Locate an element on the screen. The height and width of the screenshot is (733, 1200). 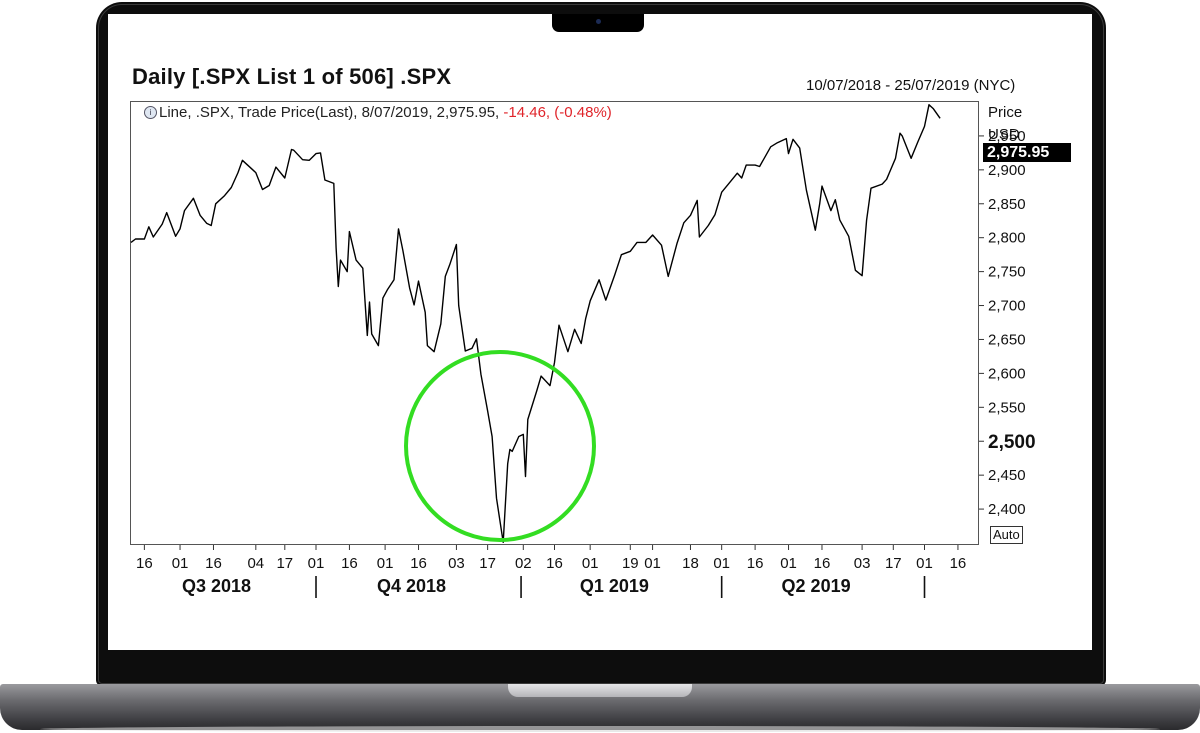
x-tick-label: 18 is located at coordinates (690, 563).